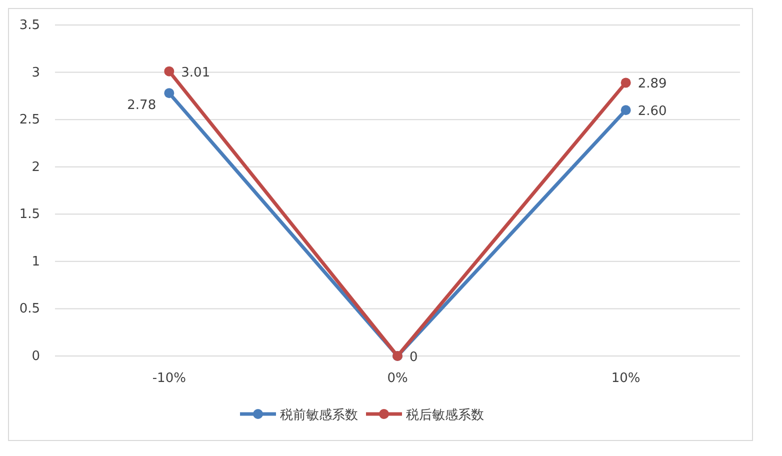  Describe the element at coordinates (29, 309) in the screenshot. I see `y-tick-label: 0.5` at that location.